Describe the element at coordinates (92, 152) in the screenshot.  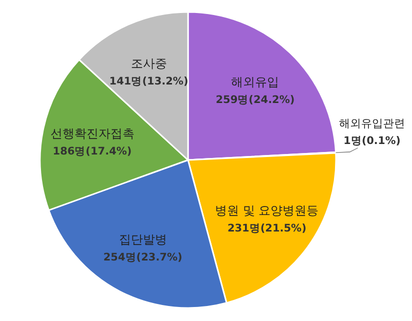
I see `data-label: 186명(17.4%)` at that location.